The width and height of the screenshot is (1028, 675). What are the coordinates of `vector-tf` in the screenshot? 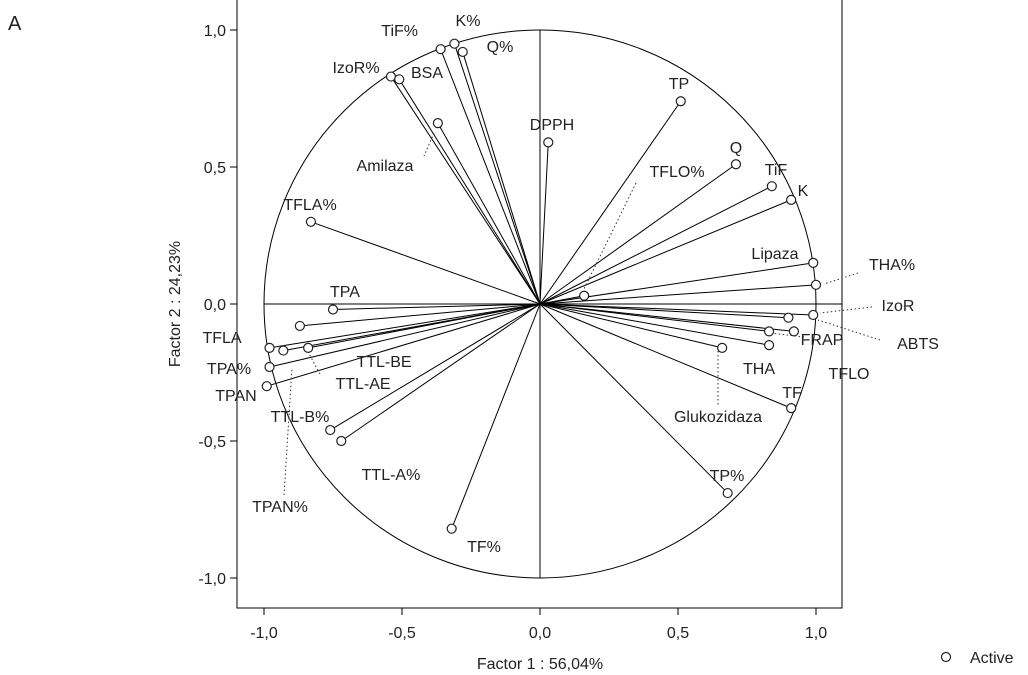 It's located at (665, 356).